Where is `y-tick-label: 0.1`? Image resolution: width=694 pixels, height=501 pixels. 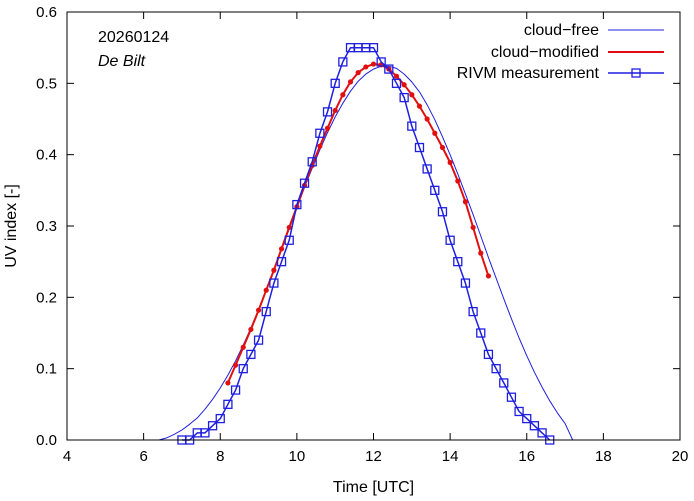
y-tick-label: 0.1 is located at coordinates (46, 369).